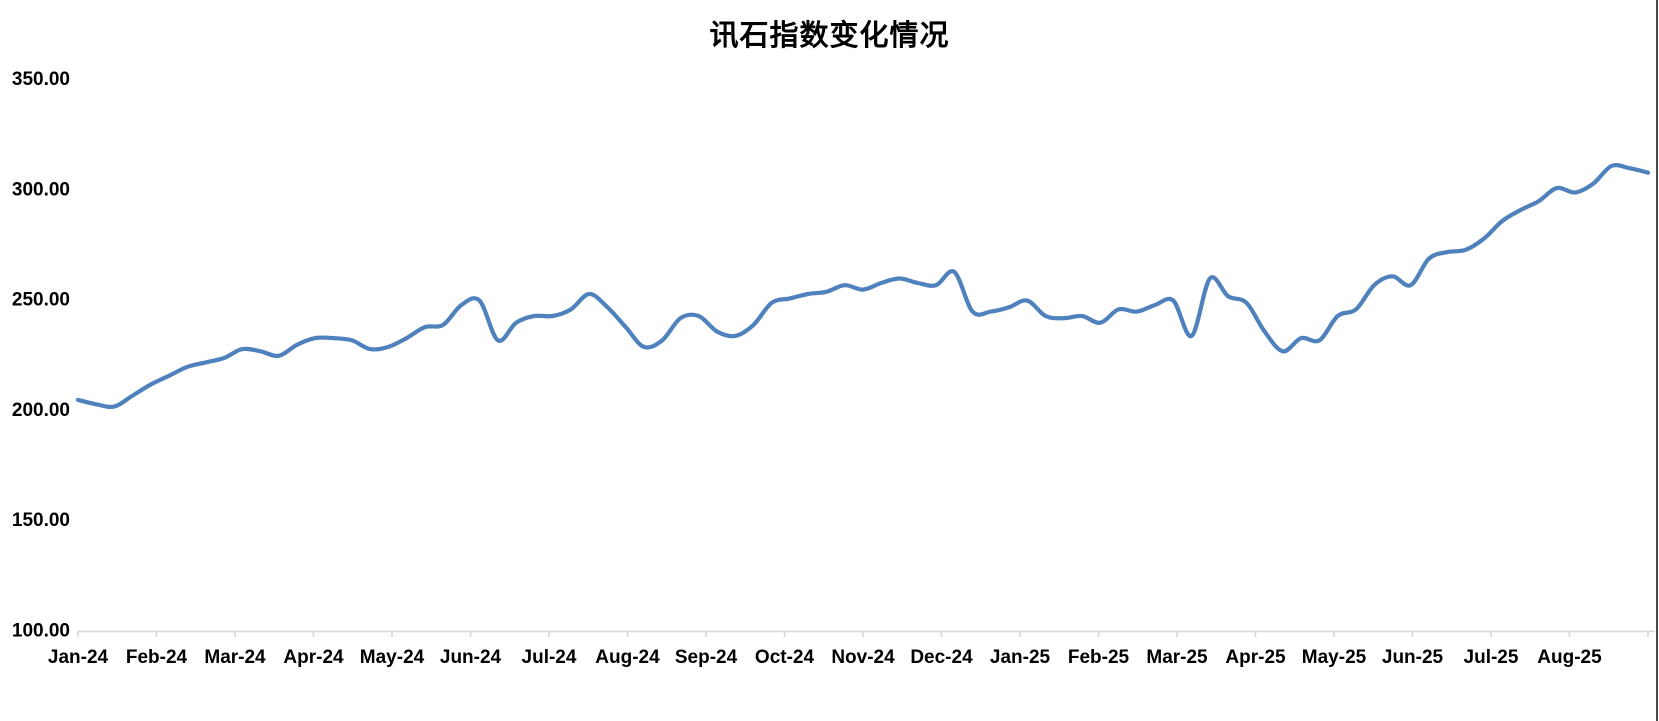 This screenshot has width=1659, height=721. Describe the element at coordinates (785, 657) in the screenshot. I see `x-axis-tick-label: Oct-24` at that location.